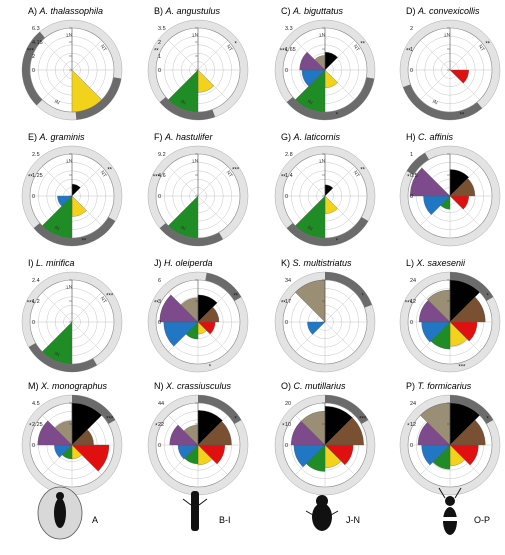 This screenshot has height=555, width=505. Describe the element at coordinates (309, 513) in the screenshot. I see `beetle-leg` at that location.